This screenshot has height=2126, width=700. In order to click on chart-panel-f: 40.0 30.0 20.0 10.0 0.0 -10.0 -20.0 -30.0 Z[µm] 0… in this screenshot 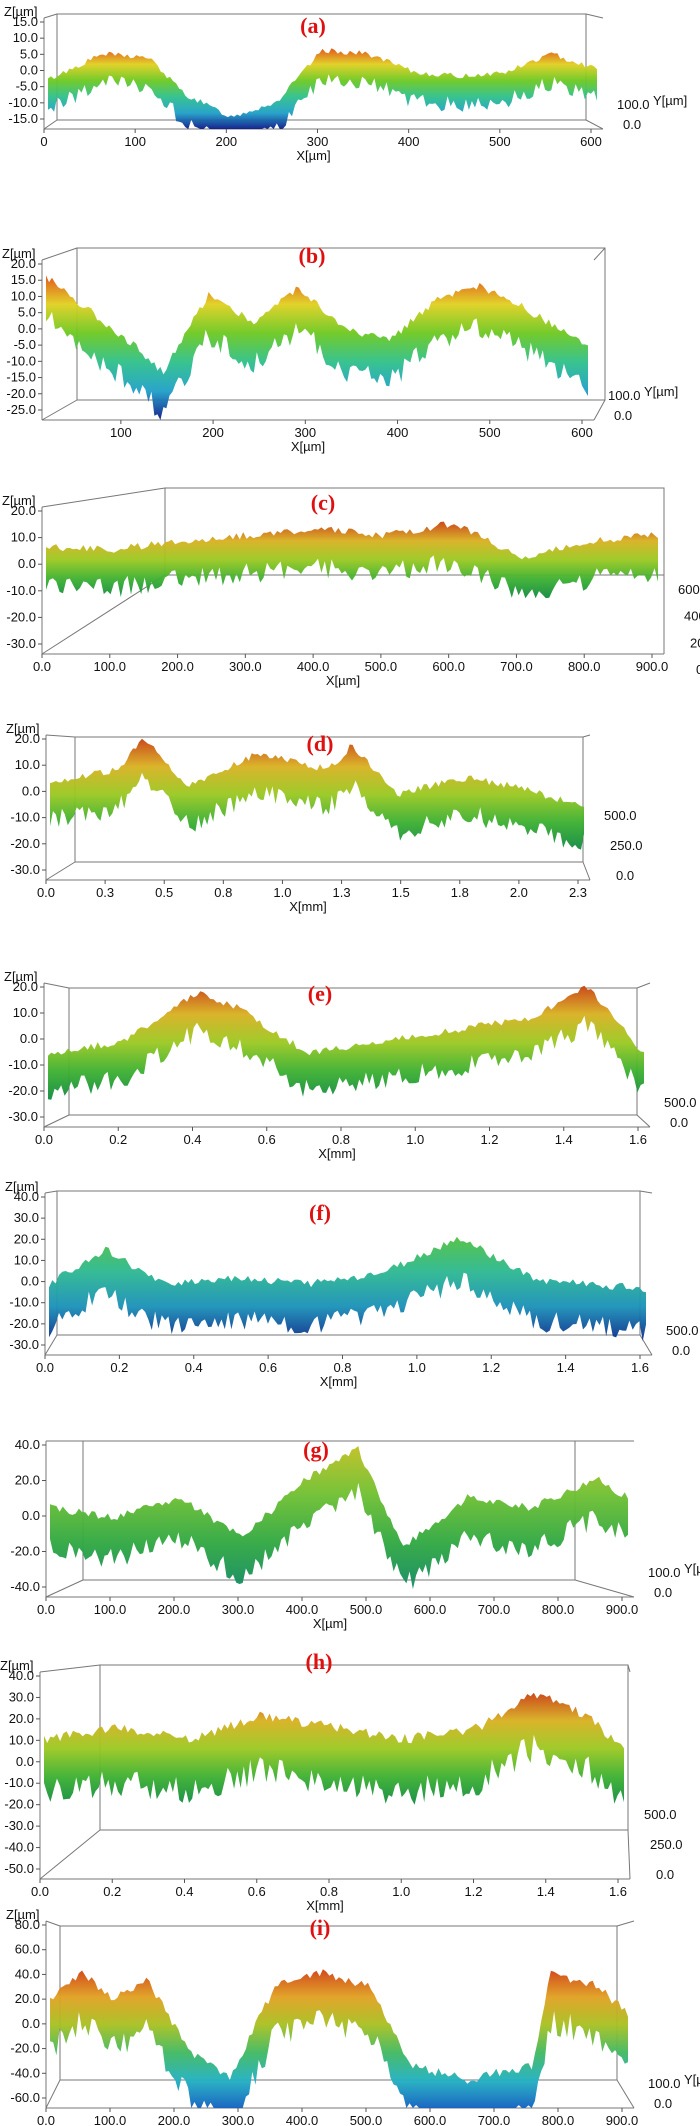, I will do `click(352, 1284)`.